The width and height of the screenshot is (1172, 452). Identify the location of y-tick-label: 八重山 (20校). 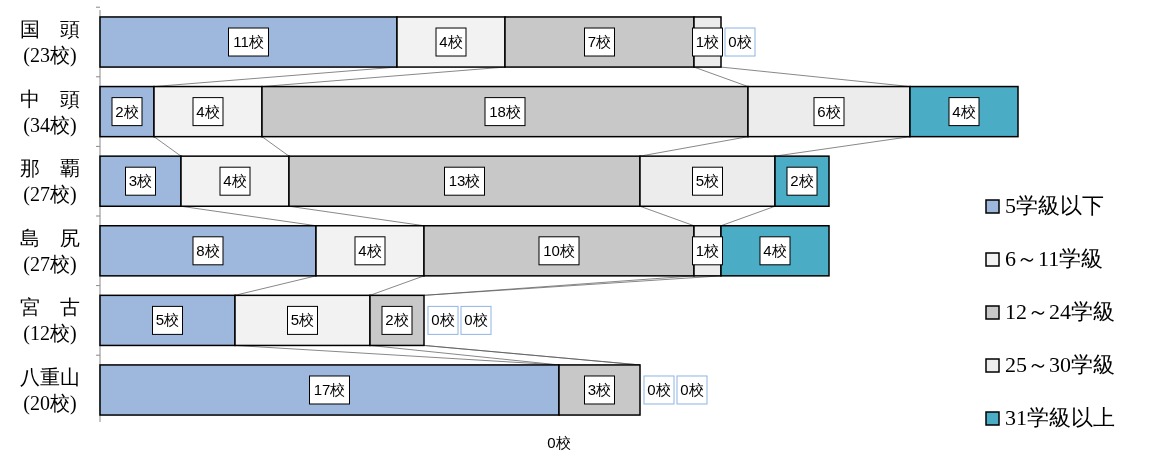
(50, 390).